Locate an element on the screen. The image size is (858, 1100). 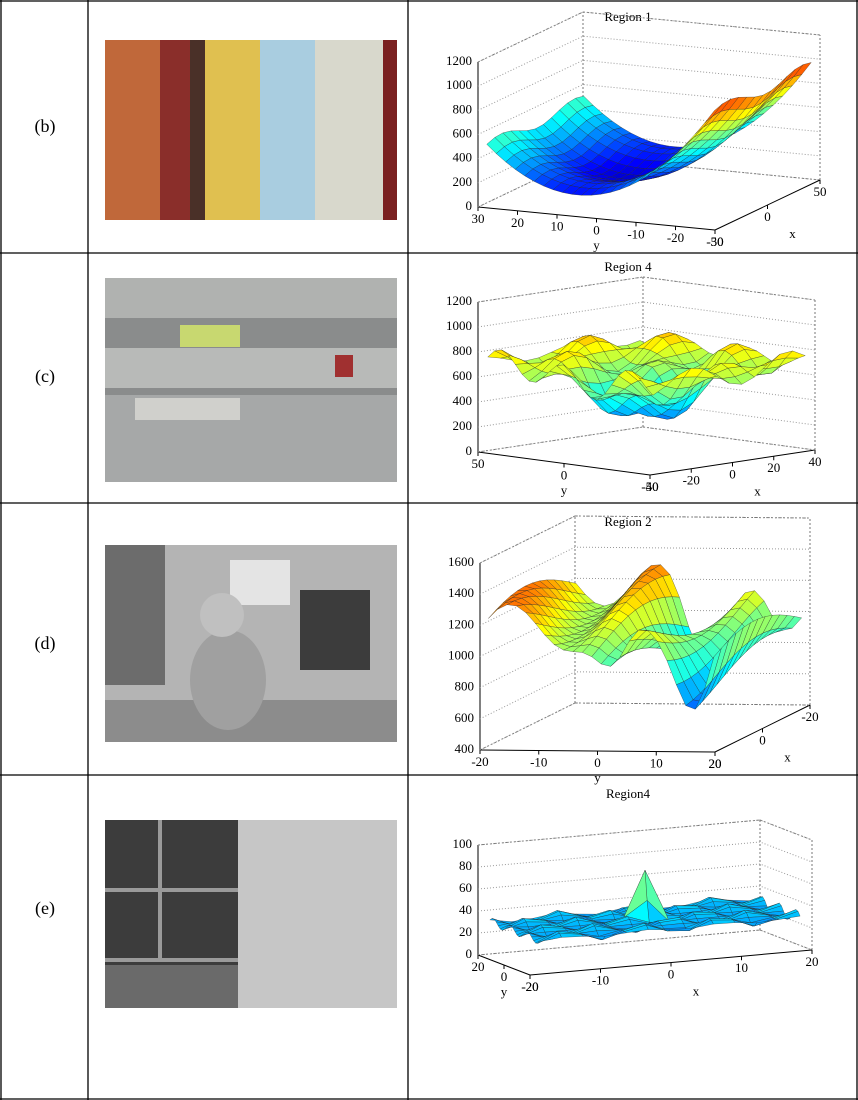
y-tick-label: -30 is located at coordinates (714, 241).